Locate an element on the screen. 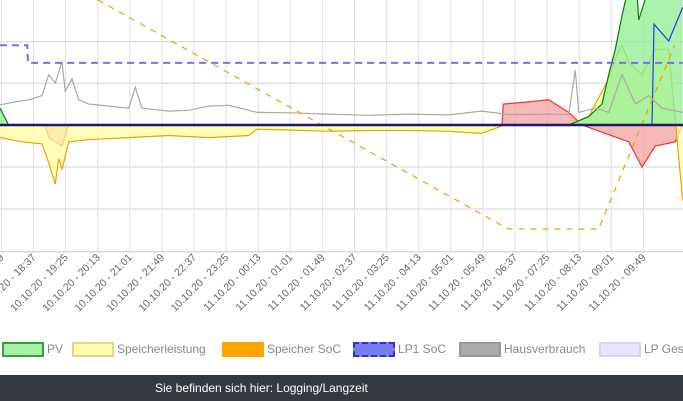 The image size is (683, 401). breadcrumb: Sie befinden sich hier: Logging/Langzeit is located at coordinates (261, 388).